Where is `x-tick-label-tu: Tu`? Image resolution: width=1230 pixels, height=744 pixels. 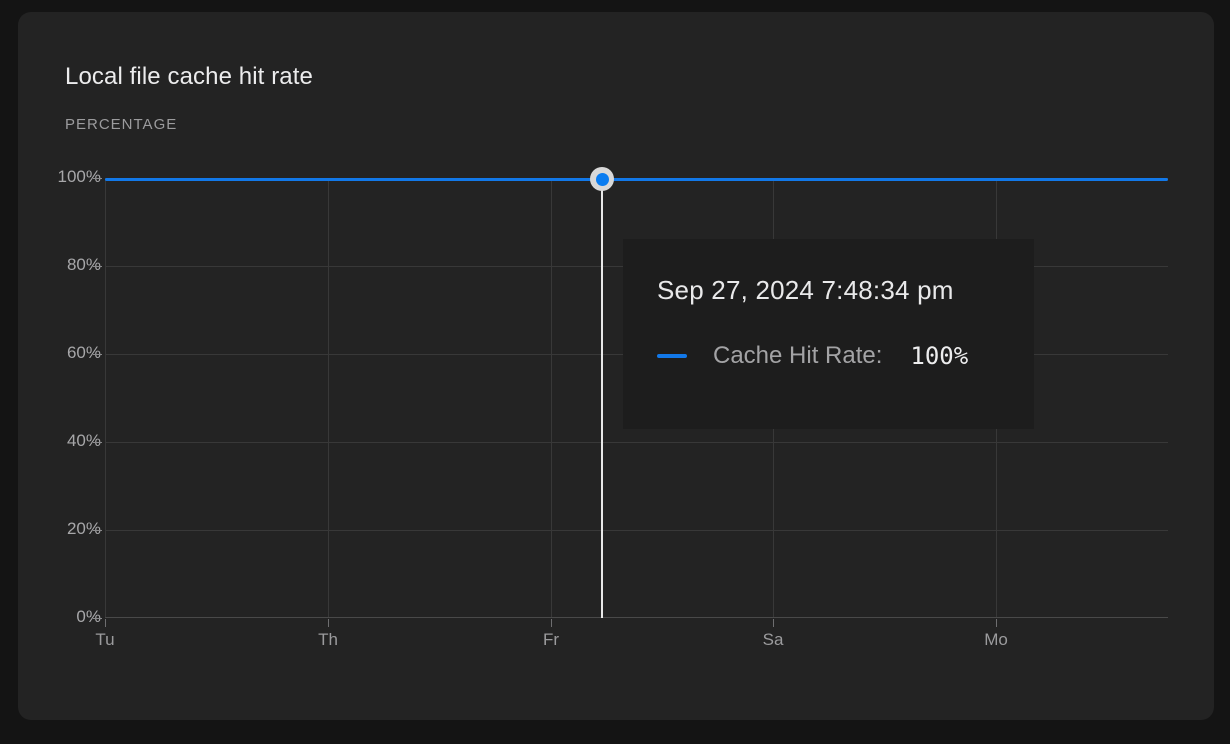 x-tick-label-tu: Tu is located at coordinates (105, 639).